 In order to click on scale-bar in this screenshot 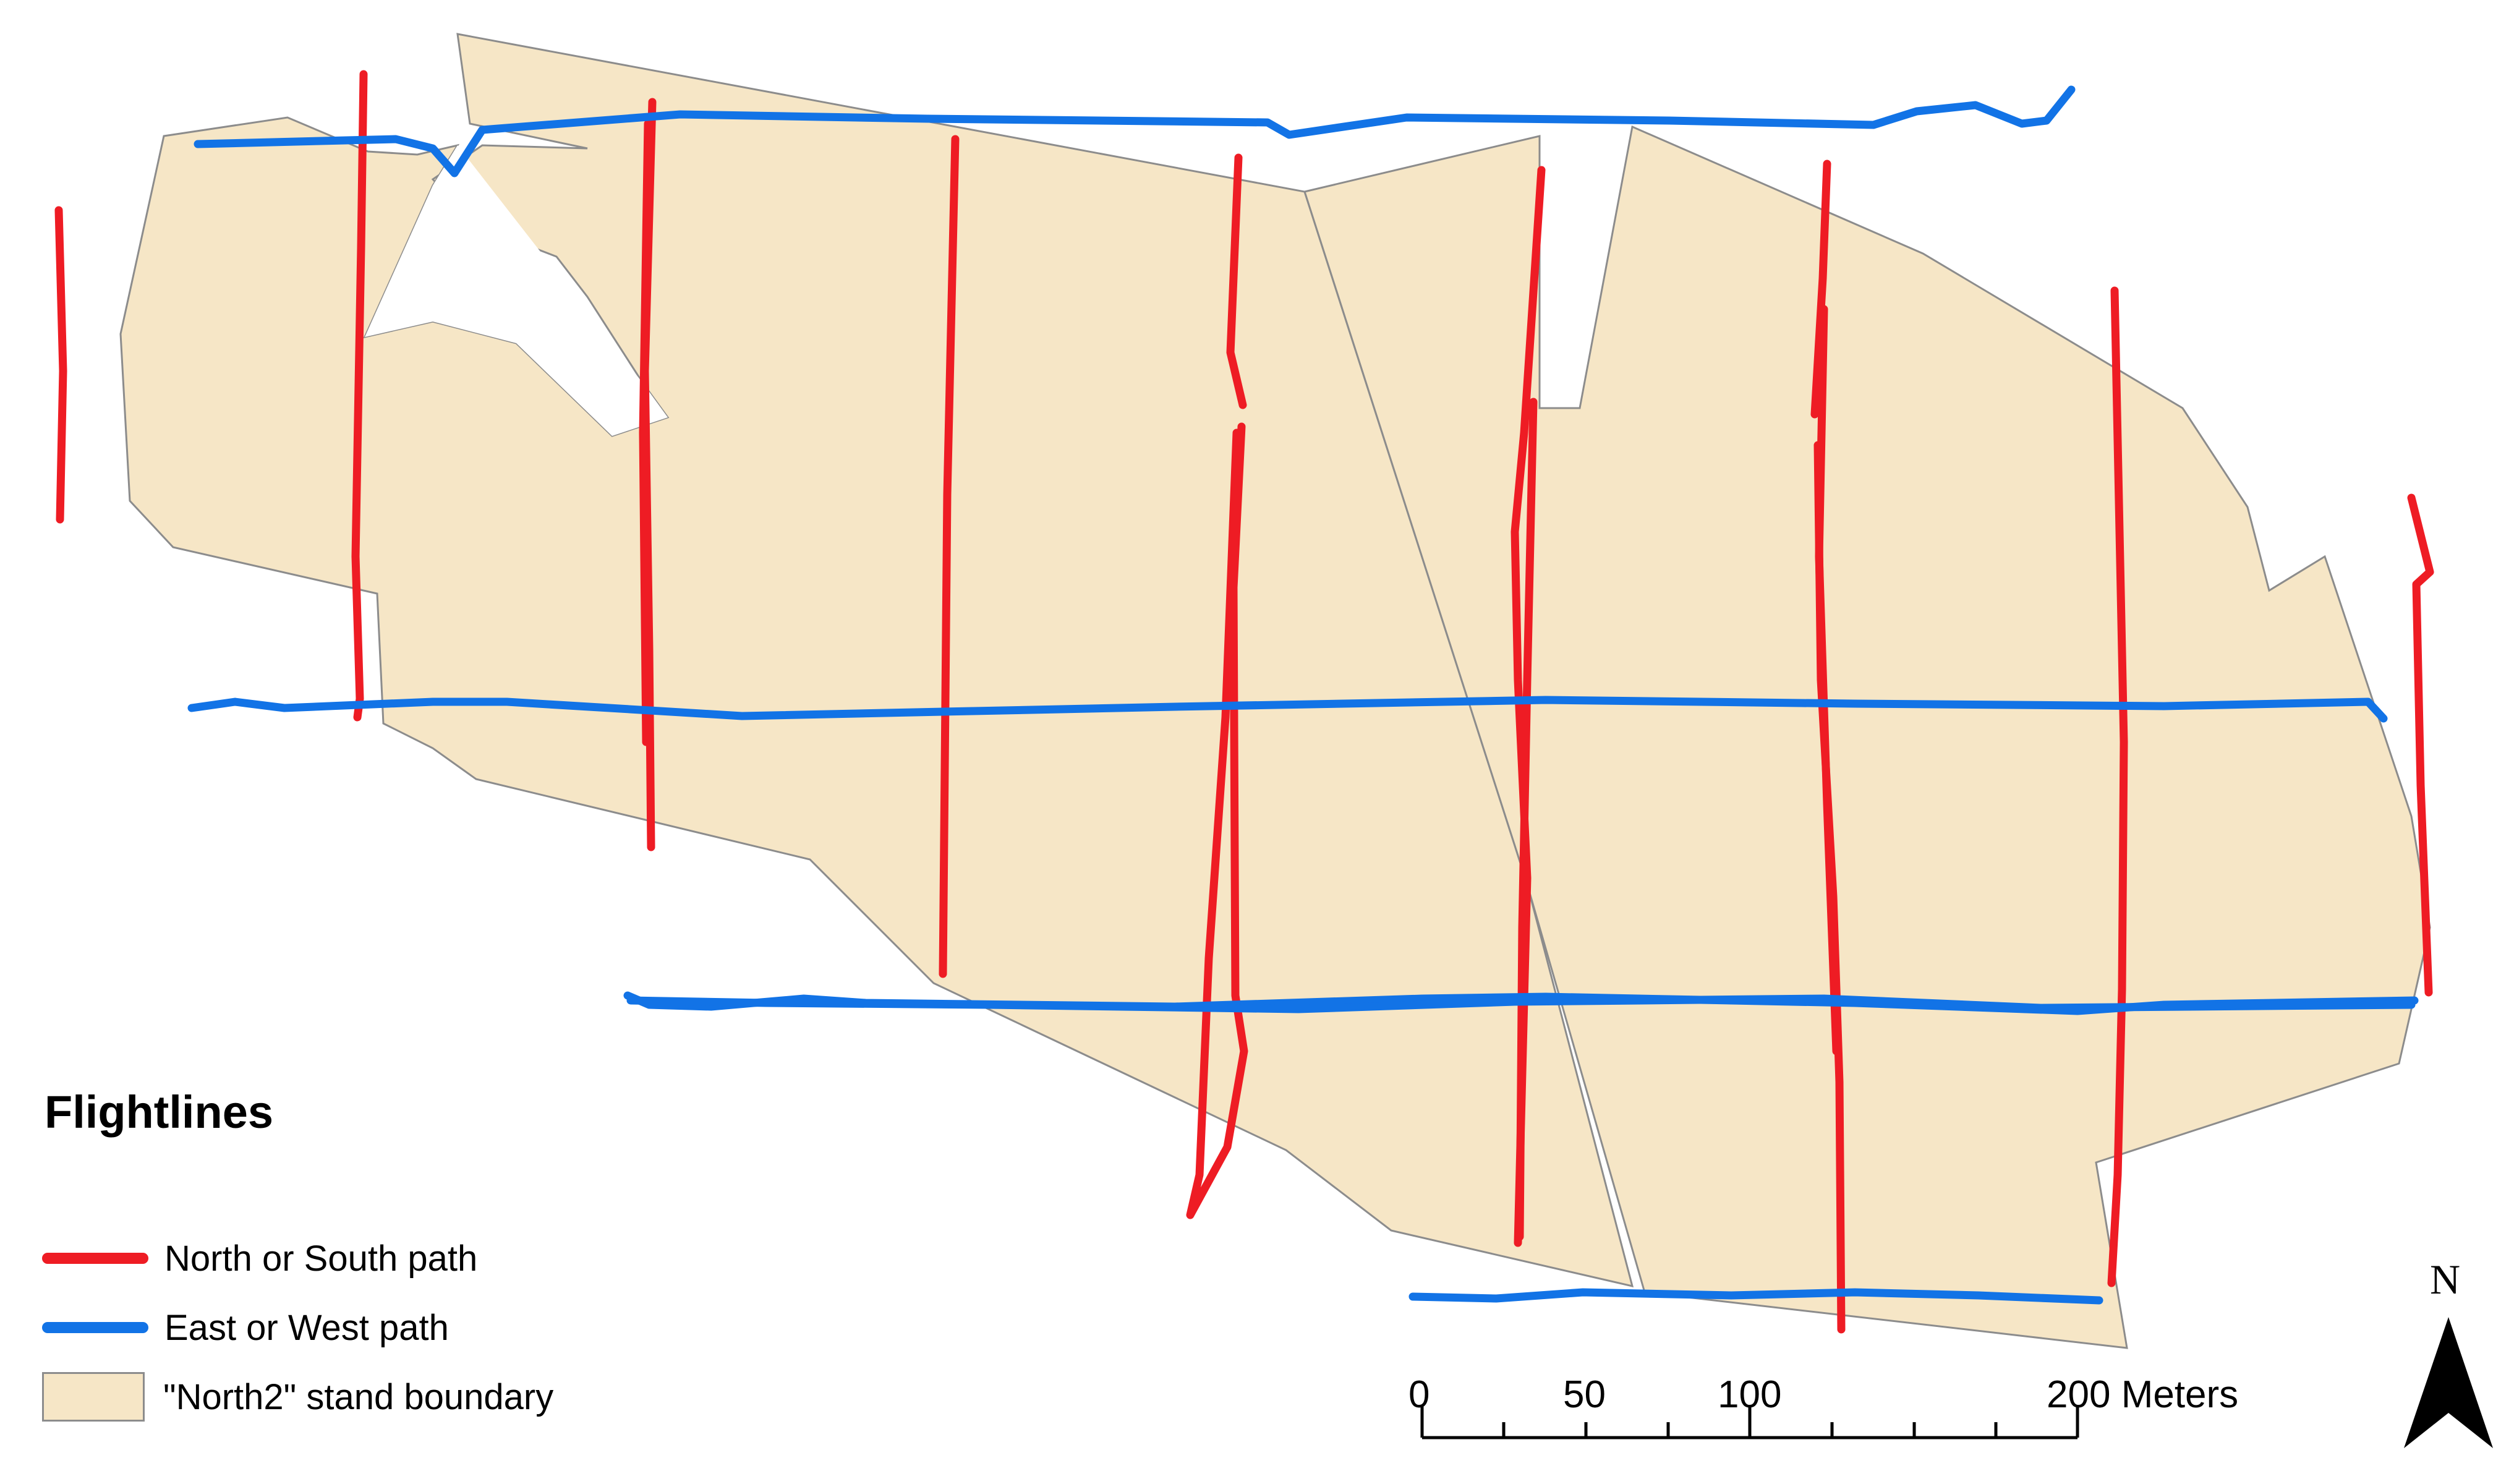, I will do `click(1749, 1422)`.